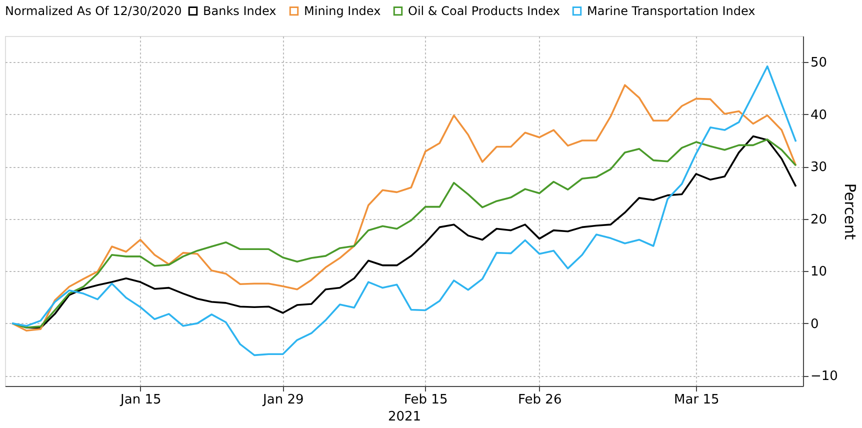 The height and width of the screenshot is (428, 862). I want to click on legend-title: Normalized As Of 12/30/2020, so click(93, 11).